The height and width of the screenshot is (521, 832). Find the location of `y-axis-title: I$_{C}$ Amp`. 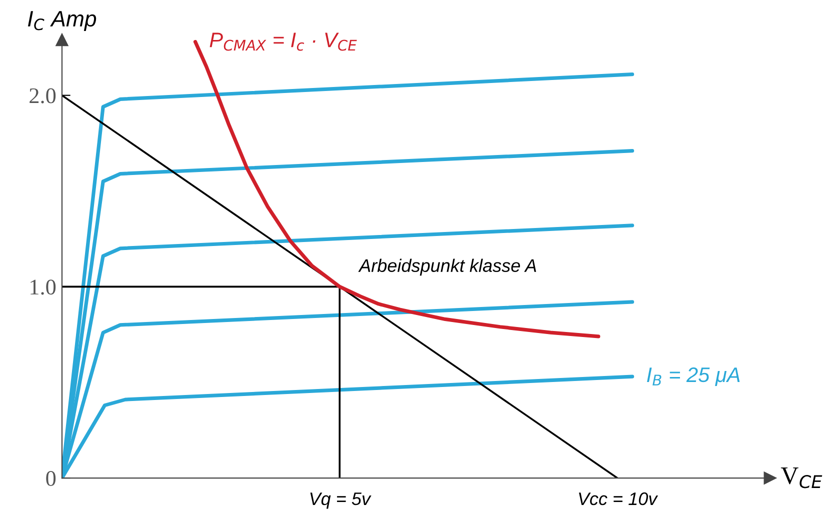

y-axis-title: I$_{C}$ Amp is located at coordinates (62, 21).